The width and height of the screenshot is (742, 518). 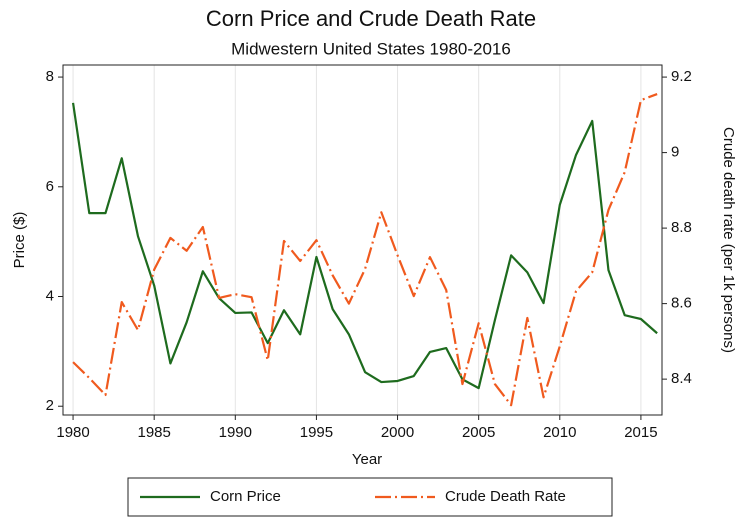 What do you see at coordinates (367, 459) in the screenshot?
I see `x-axis-label: Year` at bounding box center [367, 459].